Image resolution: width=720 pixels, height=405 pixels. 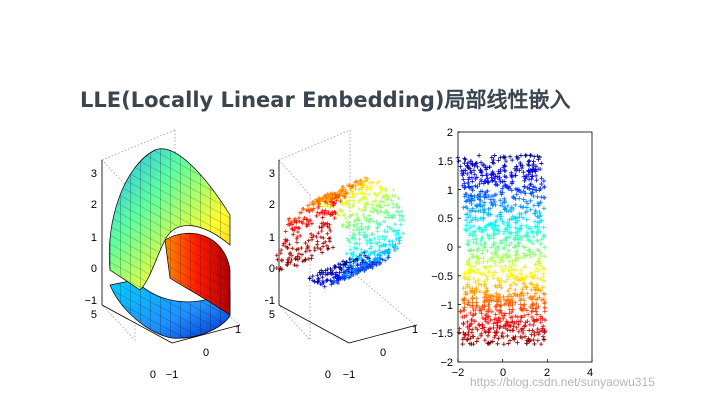 What do you see at coordinates (383, 353) in the screenshot?
I see `x-tick-label: 0` at bounding box center [383, 353].